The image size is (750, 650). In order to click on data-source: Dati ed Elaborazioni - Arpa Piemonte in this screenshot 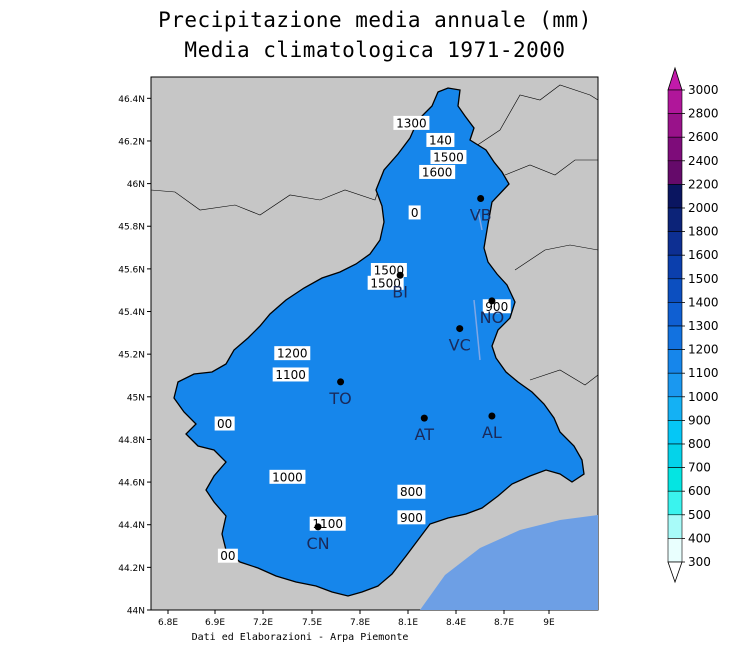, I will do `click(300, 637)`.